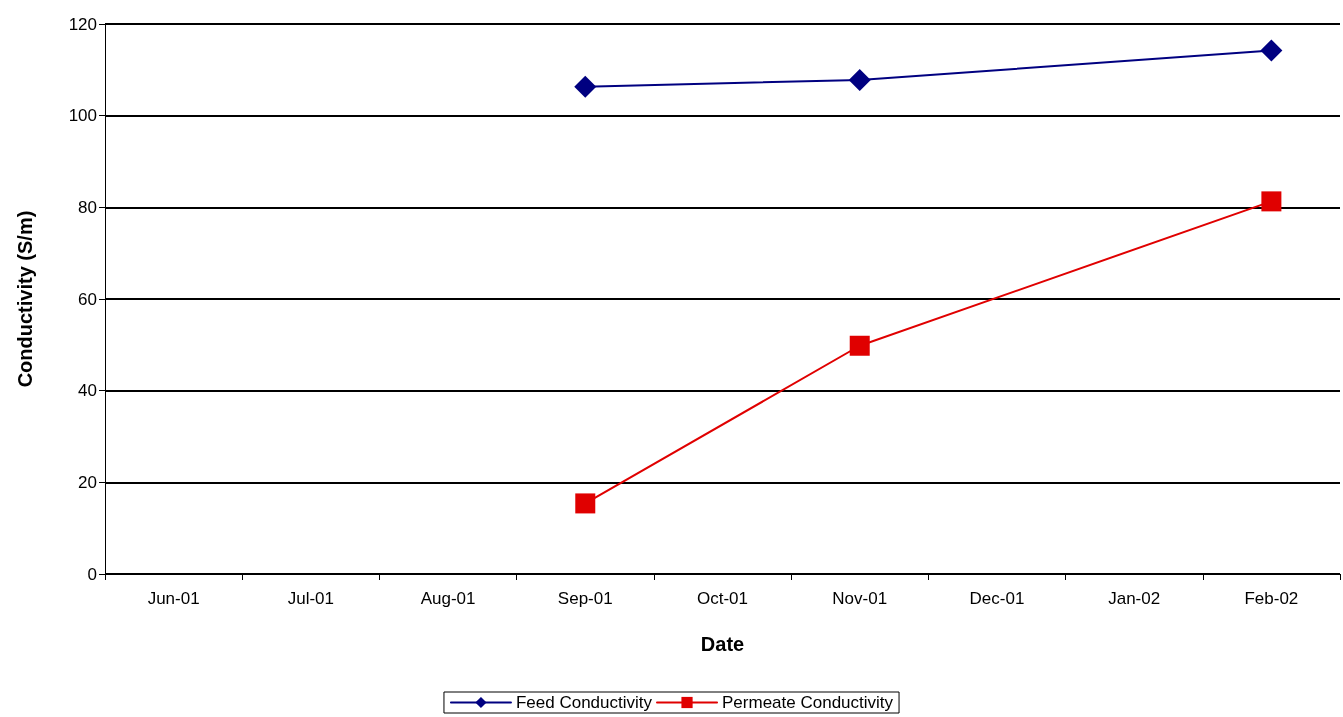 The height and width of the screenshot is (717, 1343). I want to click on y-tick-label: 20, so click(87, 482).